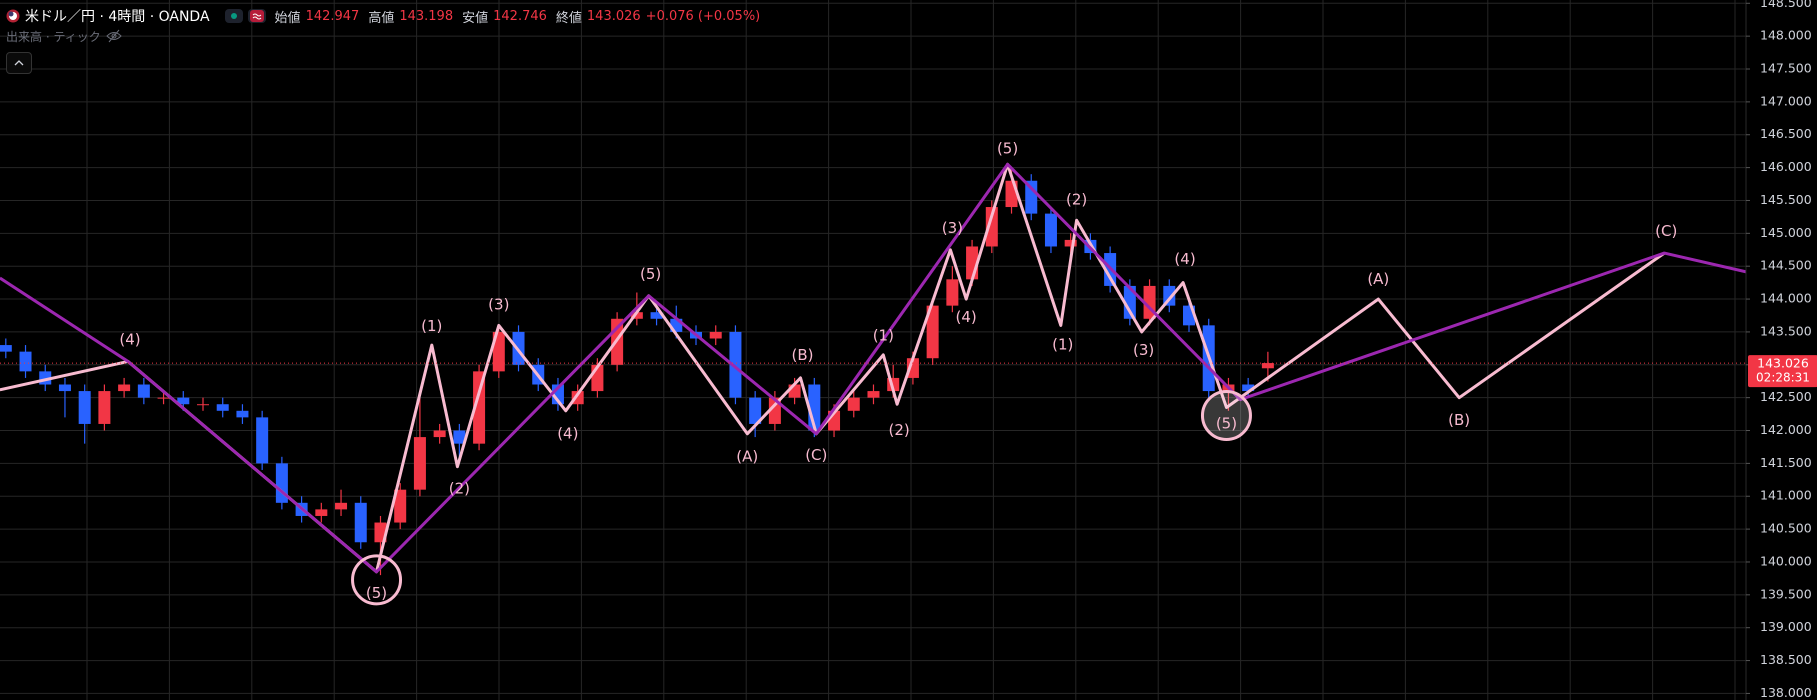 The height and width of the screenshot is (700, 1817). Describe the element at coordinates (287, 18) in the screenshot. I see `open-label: 始値` at that location.